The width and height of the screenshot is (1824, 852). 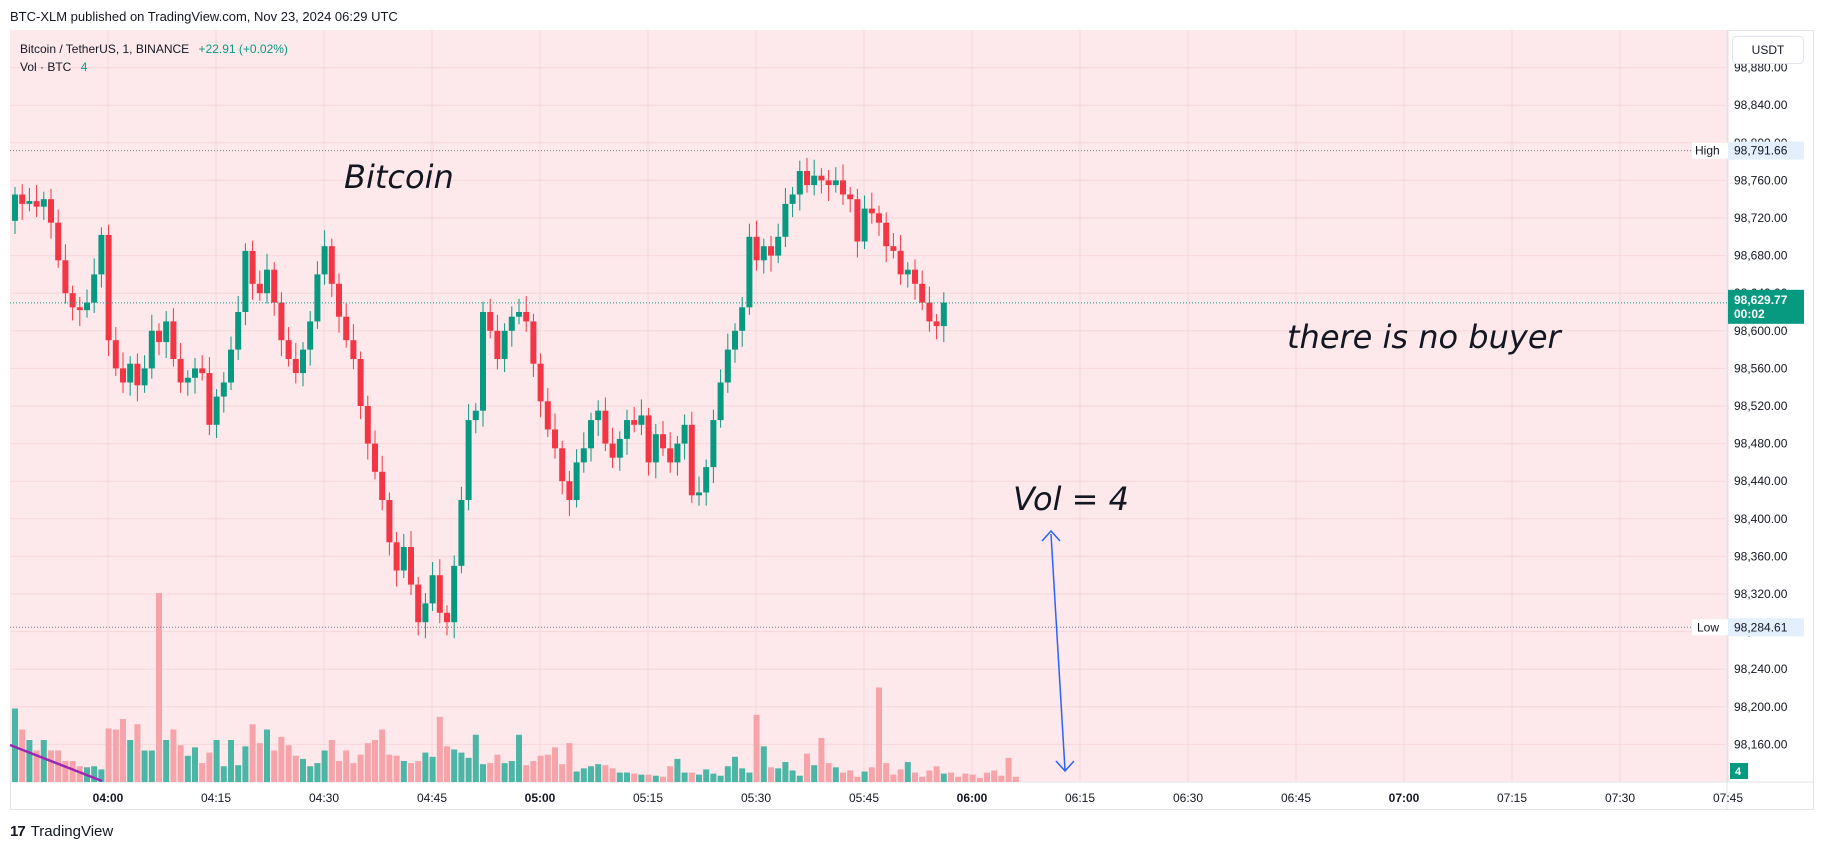 What do you see at coordinates (1424, 337) in the screenshot?
I see `annotation-note: there is no buyer` at bounding box center [1424, 337].